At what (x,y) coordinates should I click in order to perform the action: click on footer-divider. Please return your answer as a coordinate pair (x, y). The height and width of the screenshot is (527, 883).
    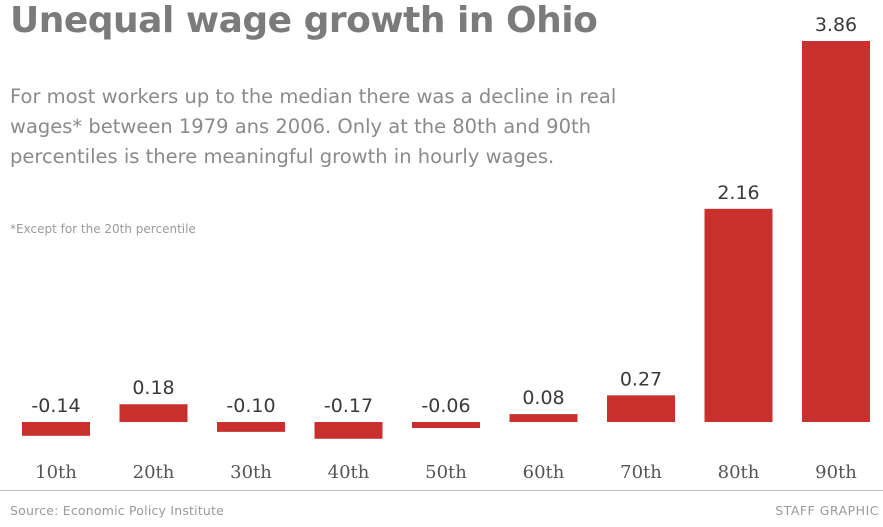
    Looking at the image, I should click on (441, 490).